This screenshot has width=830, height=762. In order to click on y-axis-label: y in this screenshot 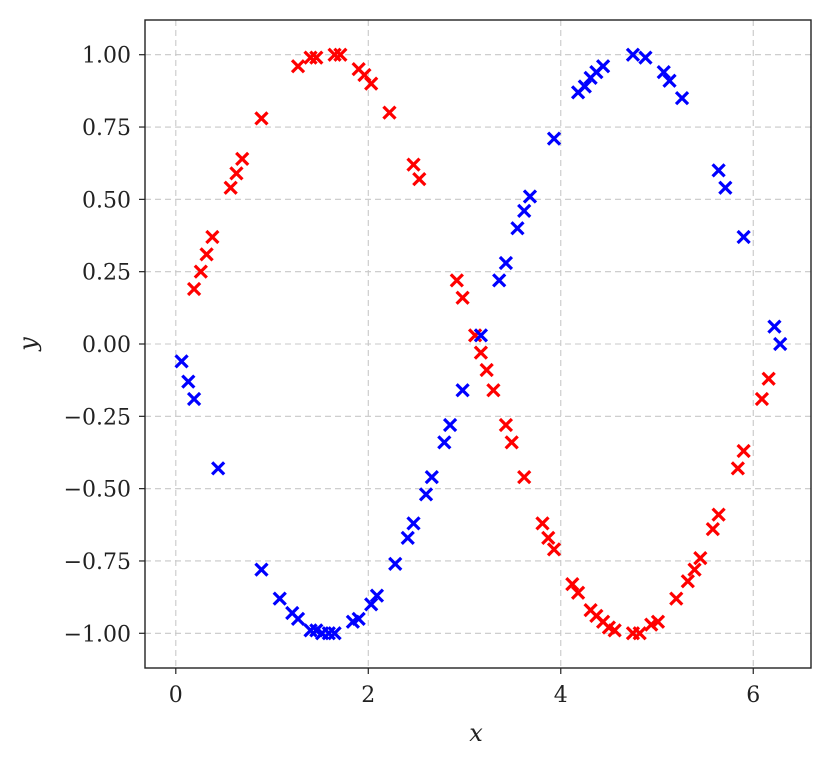, I will do `click(28, 344)`.